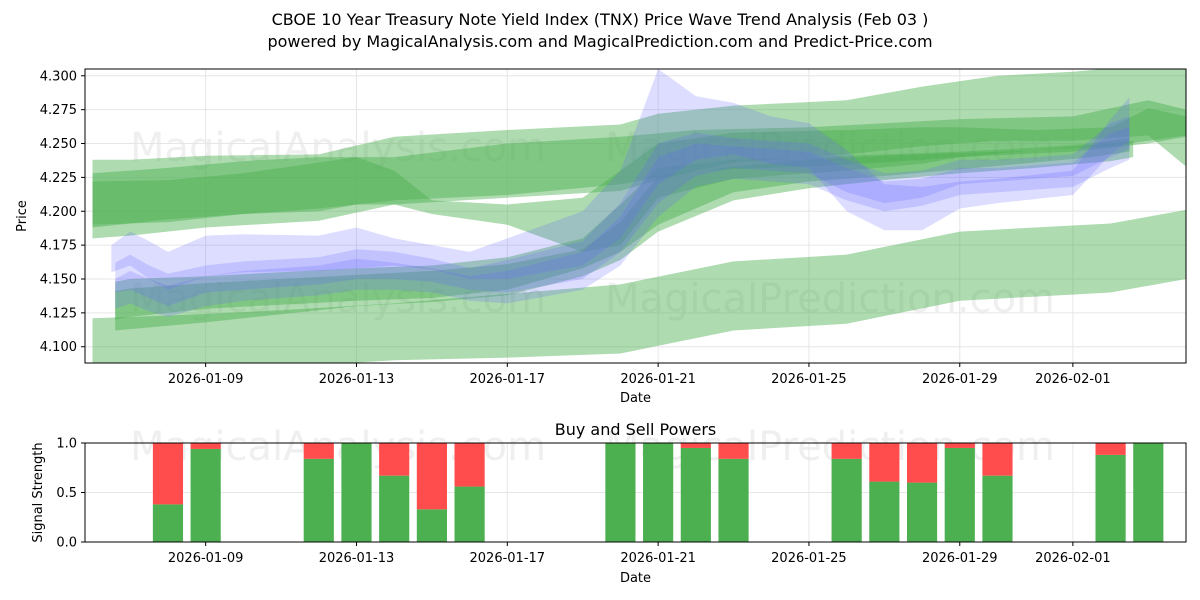 The image size is (1200, 600). What do you see at coordinates (1073, 379) in the screenshot?
I see `x-tick-label: 2026-02-01` at bounding box center [1073, 379].